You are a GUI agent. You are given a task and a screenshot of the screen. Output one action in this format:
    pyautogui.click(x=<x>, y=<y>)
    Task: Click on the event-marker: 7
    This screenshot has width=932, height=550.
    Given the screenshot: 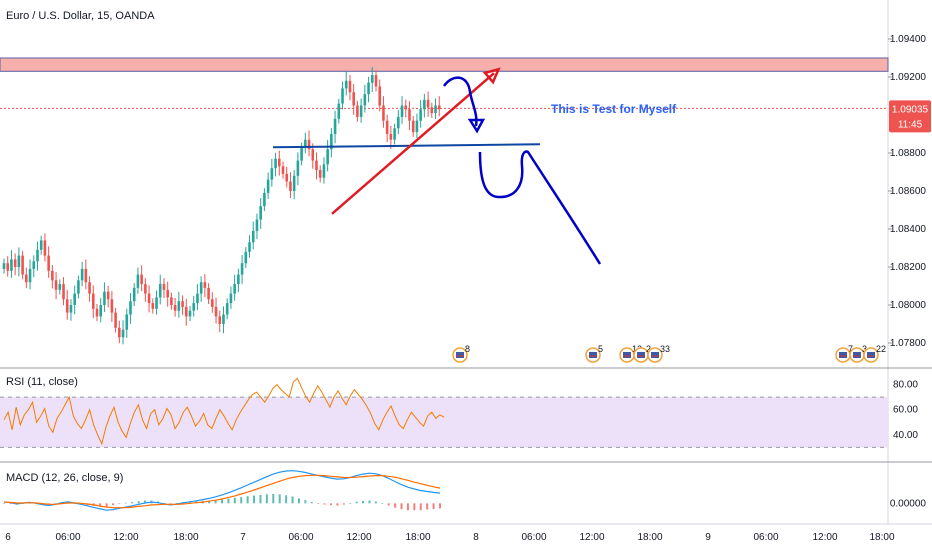 What is the action you would take?
    pyautogui.click(x=844, y=353)
    